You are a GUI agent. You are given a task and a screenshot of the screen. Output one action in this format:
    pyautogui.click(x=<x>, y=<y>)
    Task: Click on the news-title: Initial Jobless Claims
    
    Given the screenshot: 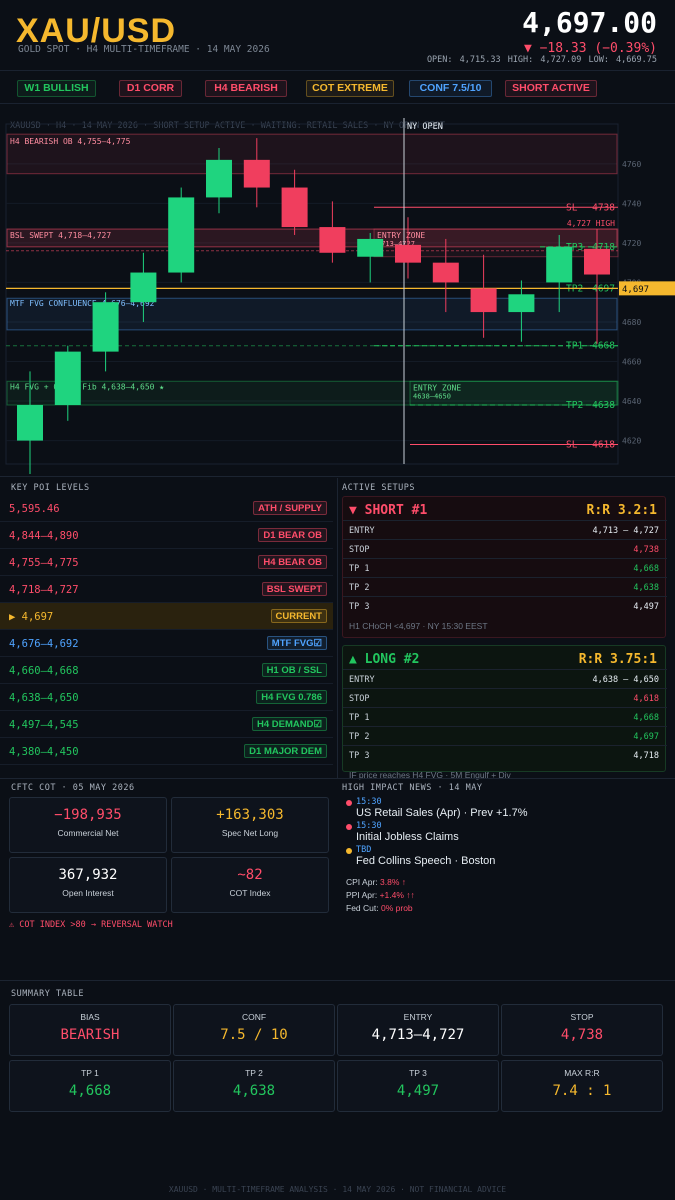 What is the action you would take?
    pyautogui.click(x=407, y=837)
    